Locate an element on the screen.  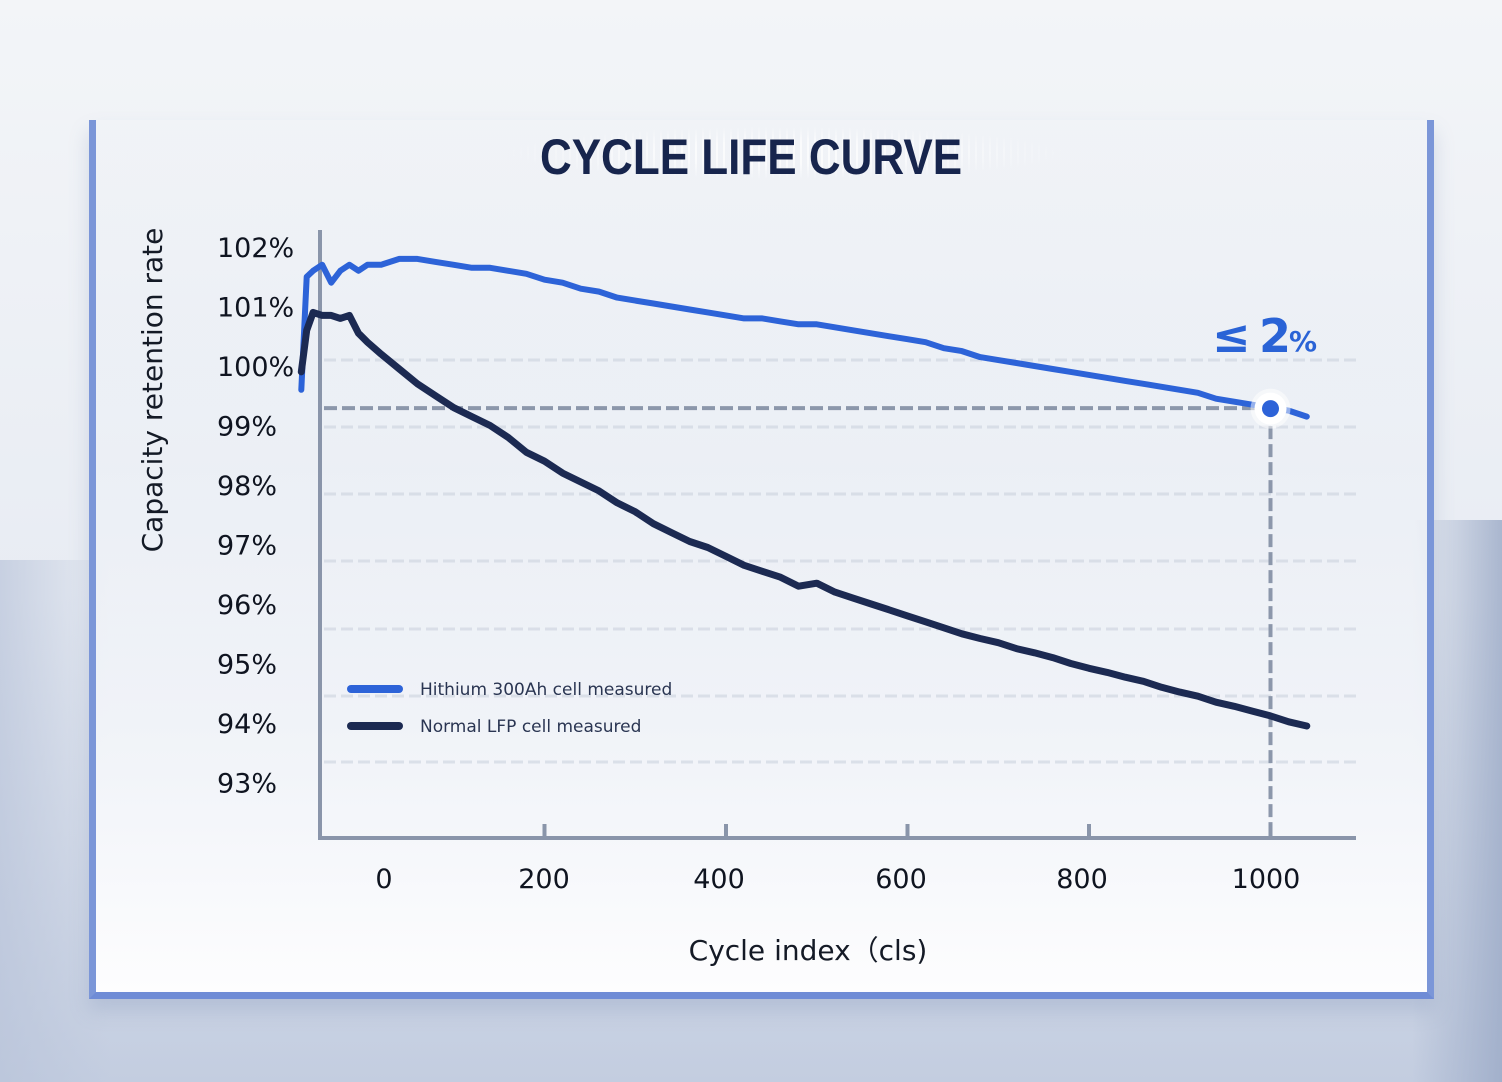
x-tick-label: 400 is located at coordinates (719, 879).